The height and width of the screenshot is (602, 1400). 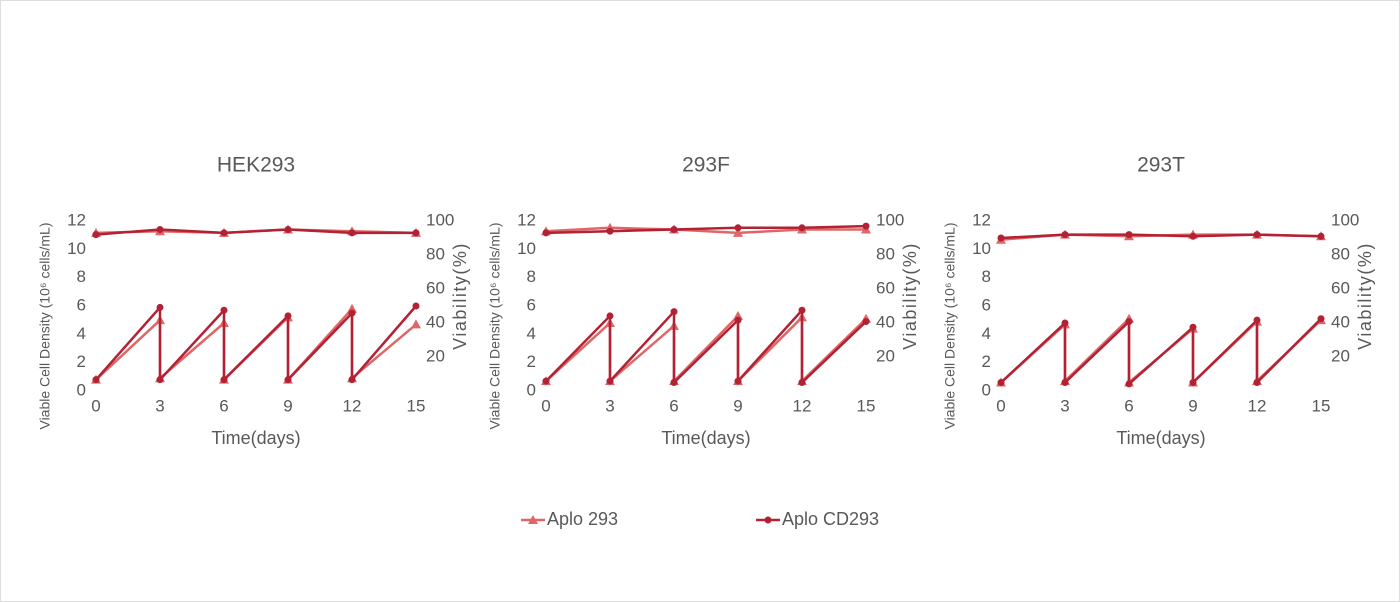 What do you see at coordinates (706, 165) in the screenshot?
I see `chart-title: 293F` at bounding box center [706, 165].